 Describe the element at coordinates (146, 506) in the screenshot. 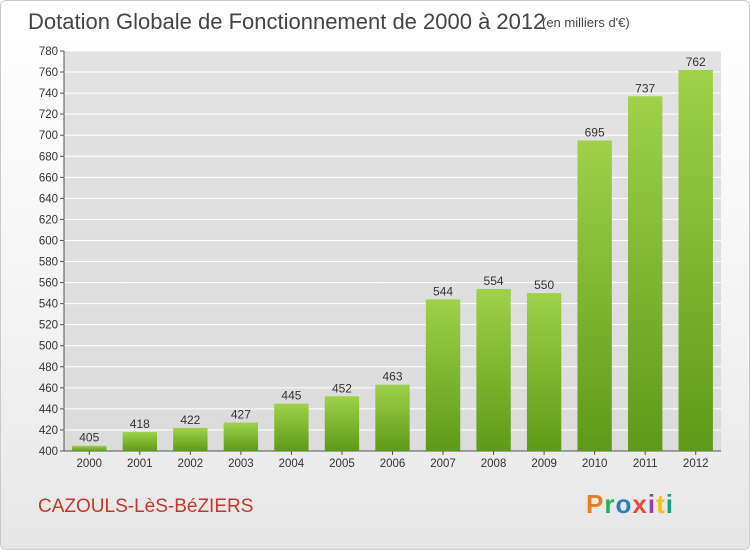

I see `commune-name: CAZOULS-LèS-BéZIERS` at that location.